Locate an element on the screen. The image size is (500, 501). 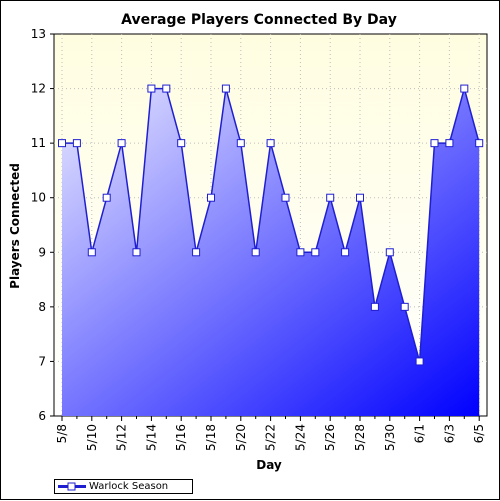
y-tick-label: 8 is located at coordinates (42, 307).